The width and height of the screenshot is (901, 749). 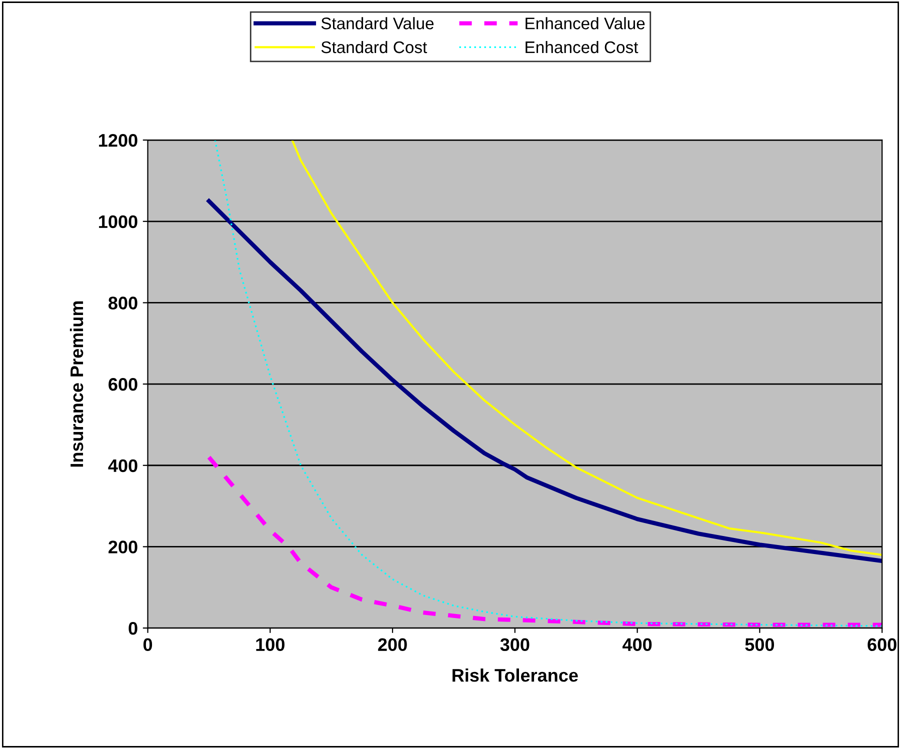 What do you see at coordinates (515, 645) in the screenshot?
I see `x-tick-label: 300` at bounding box center [515, 645].